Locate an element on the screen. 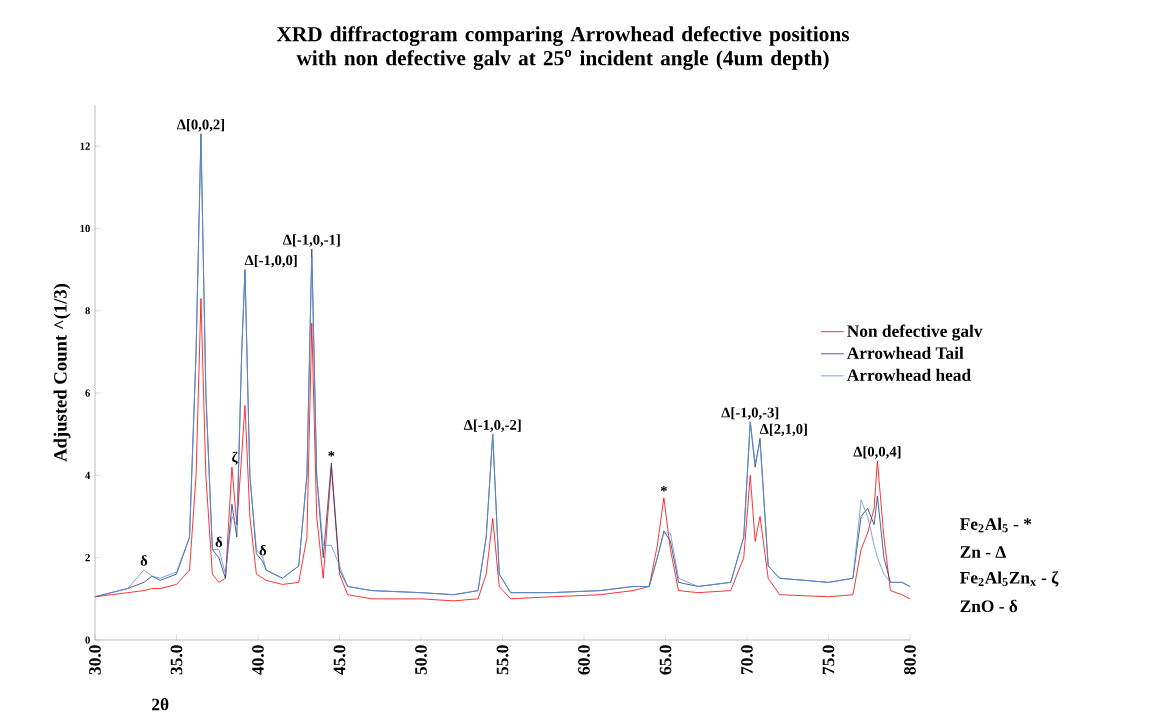 The width and height of the screenshot is (1167, 717). y-tick-label: 2 is located at coordinates (87, 558).